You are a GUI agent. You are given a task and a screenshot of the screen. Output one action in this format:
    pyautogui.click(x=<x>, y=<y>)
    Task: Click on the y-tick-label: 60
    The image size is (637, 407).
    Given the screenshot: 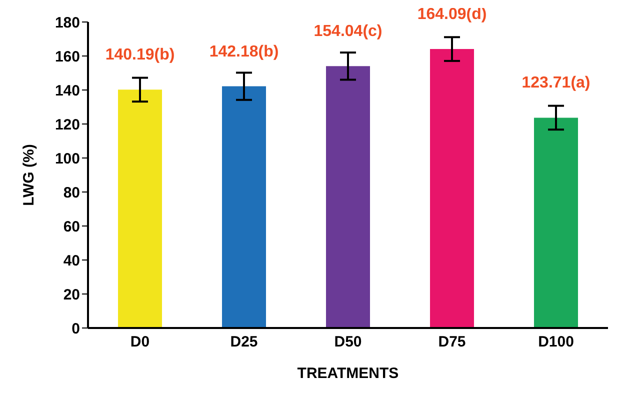 What is the action you would take?
    pyautogui.click(x=71, y=227)
    